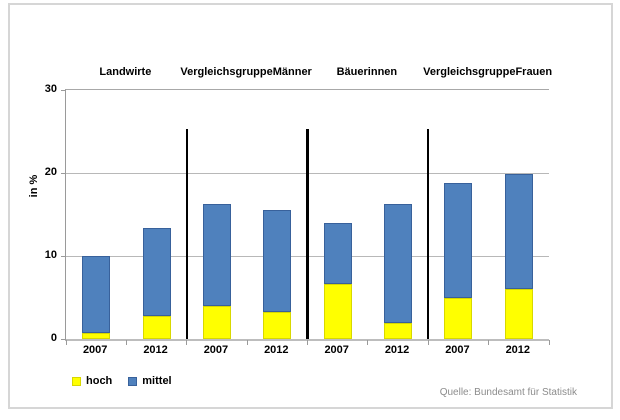 This screenshot has height=420, width=620. Describe the element at coordinates (157, 381) in the screenshot. I see `legend-label-mittel: mittel` at that location.